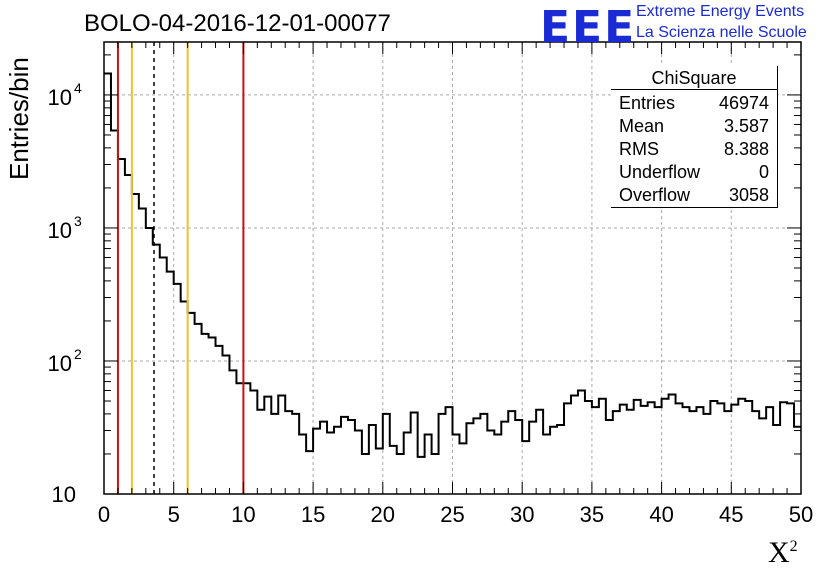  What do you see at coordinates (731, 514) in the screenshot?
I see `x-tick-label: 45` at bounding box center [731, 514].